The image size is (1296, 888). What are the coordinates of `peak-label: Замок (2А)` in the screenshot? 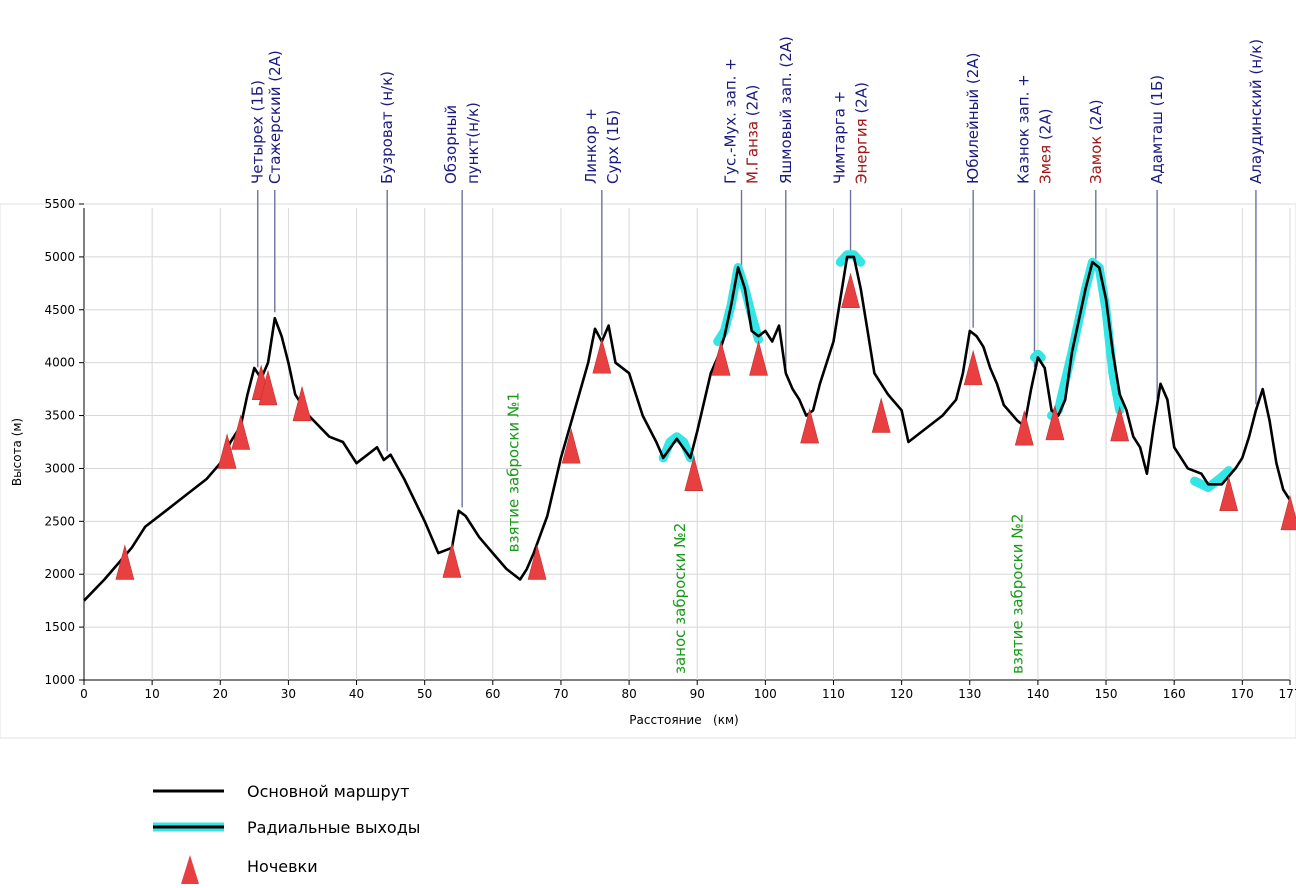 It's located at (1096, 141).